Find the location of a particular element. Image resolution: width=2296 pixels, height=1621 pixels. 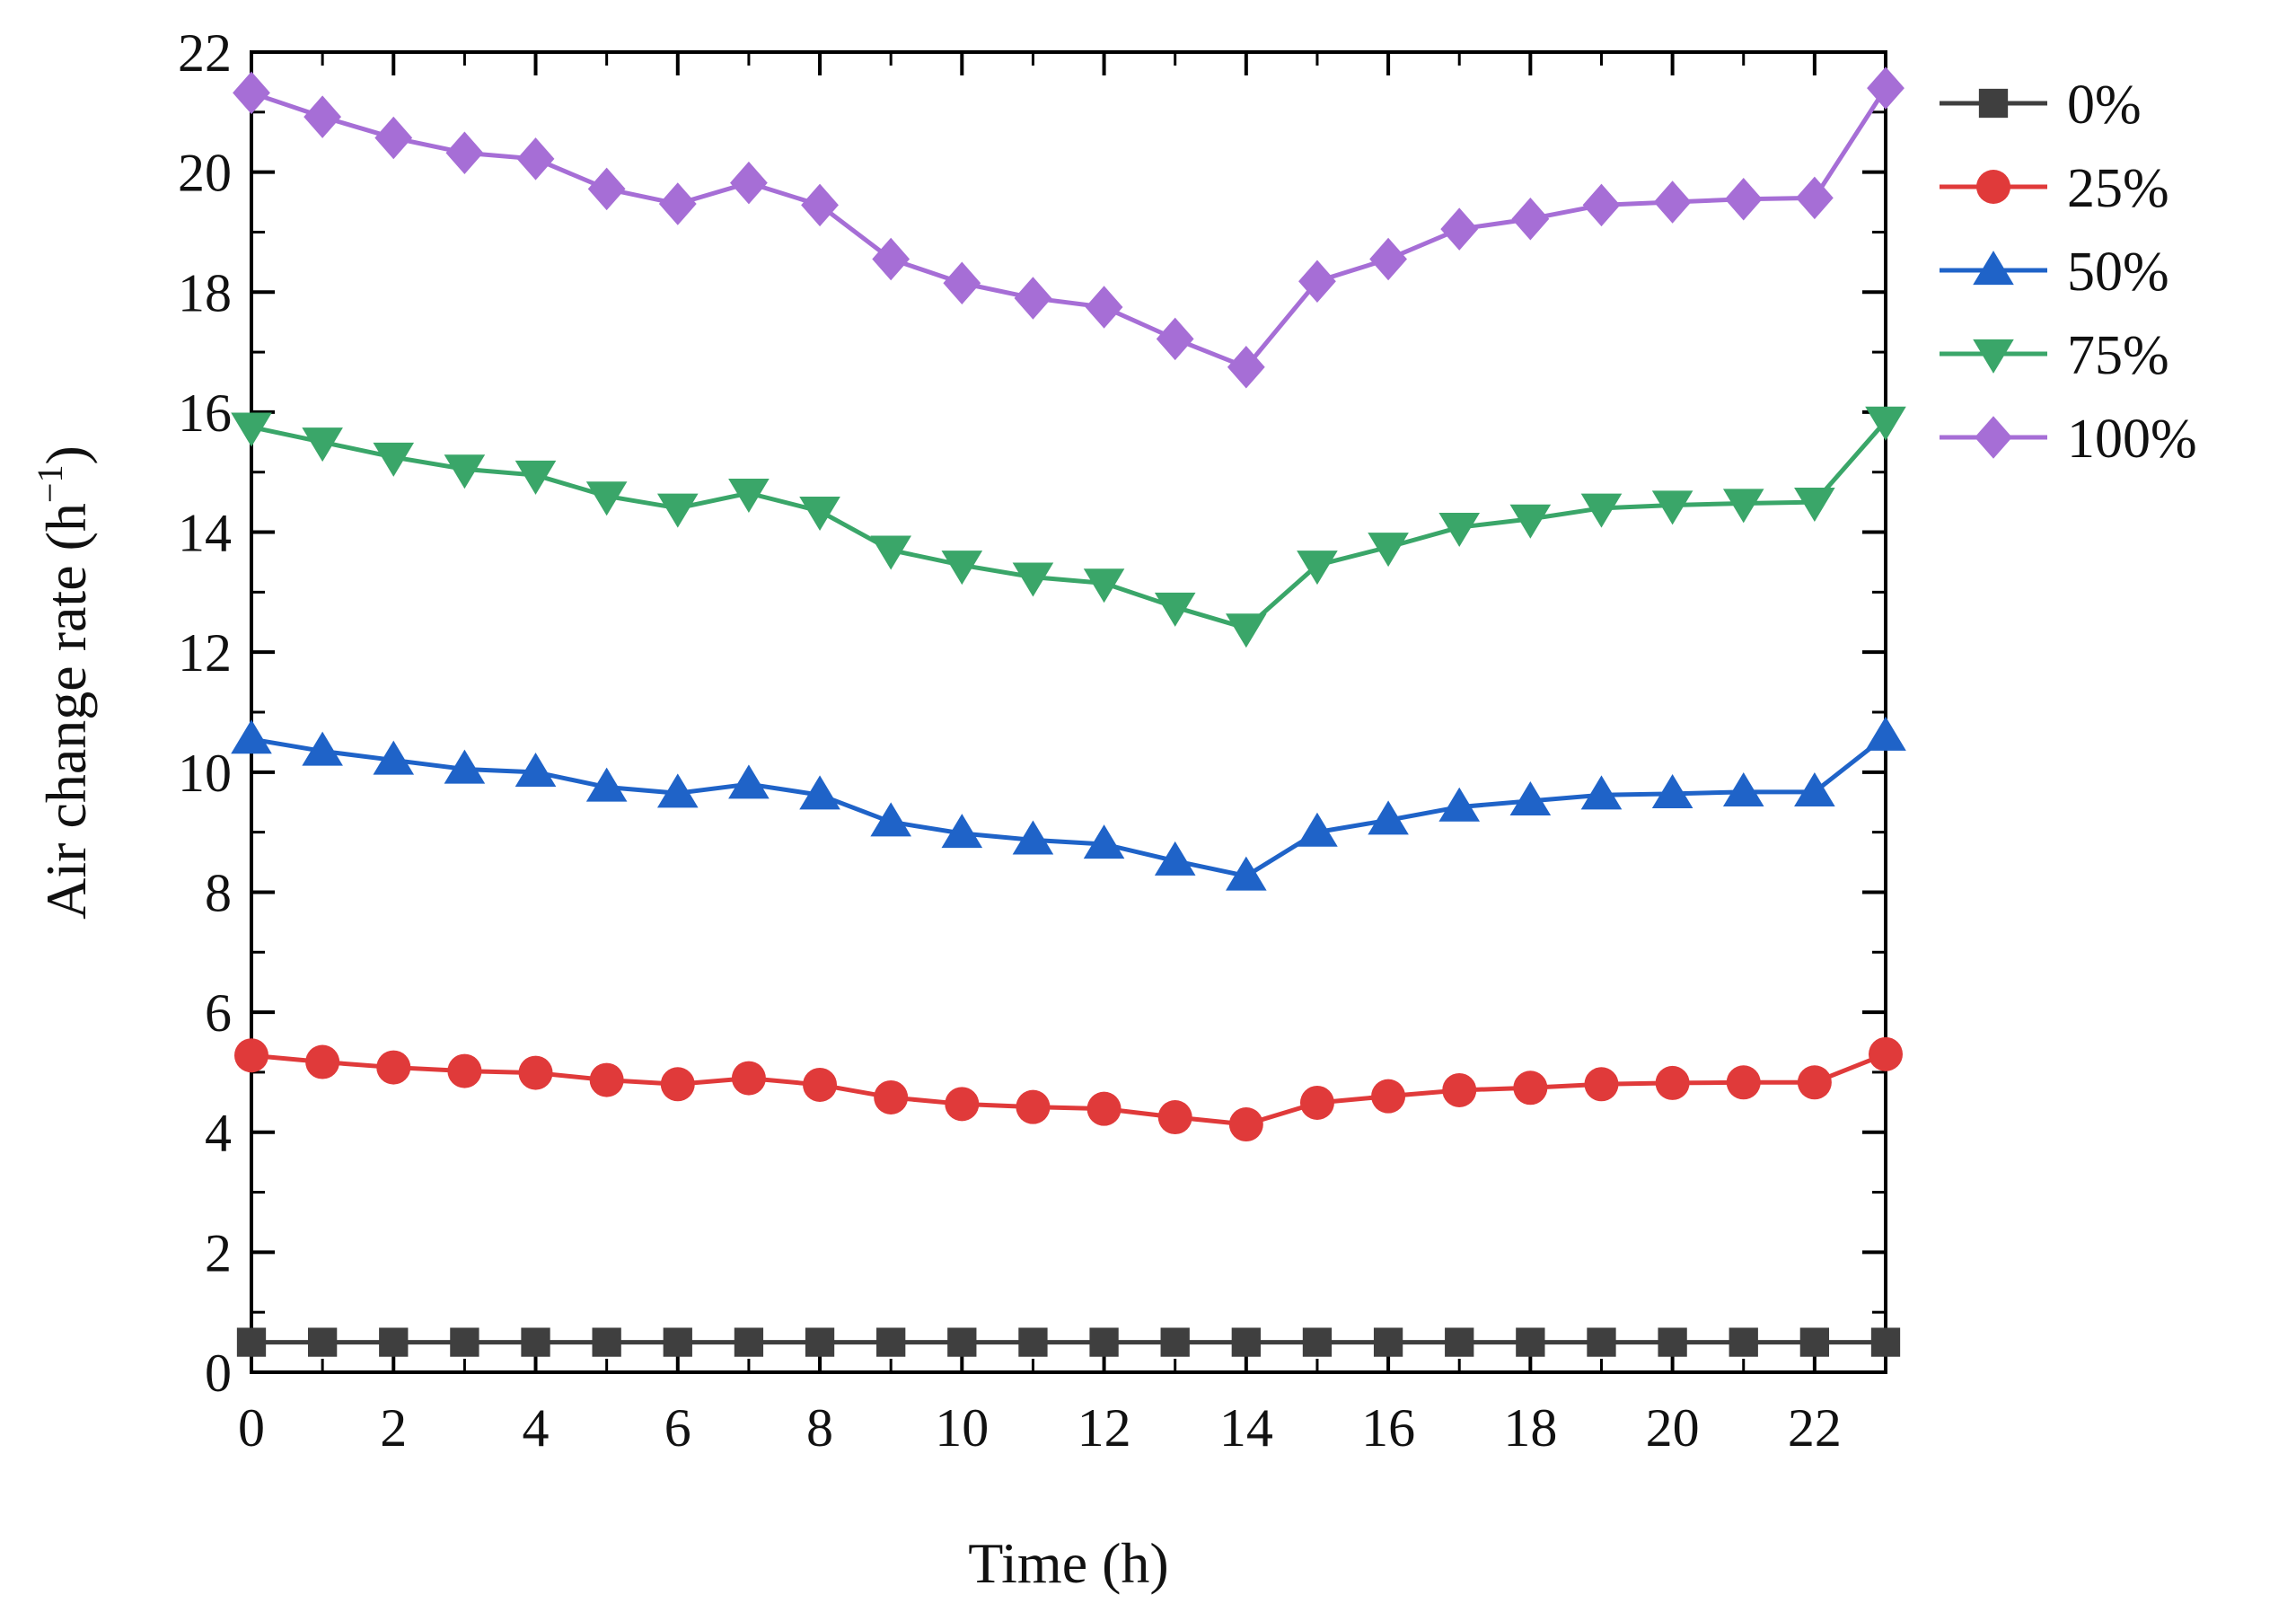

x-tick-label: 2 is located at coordinates (393, 1428).